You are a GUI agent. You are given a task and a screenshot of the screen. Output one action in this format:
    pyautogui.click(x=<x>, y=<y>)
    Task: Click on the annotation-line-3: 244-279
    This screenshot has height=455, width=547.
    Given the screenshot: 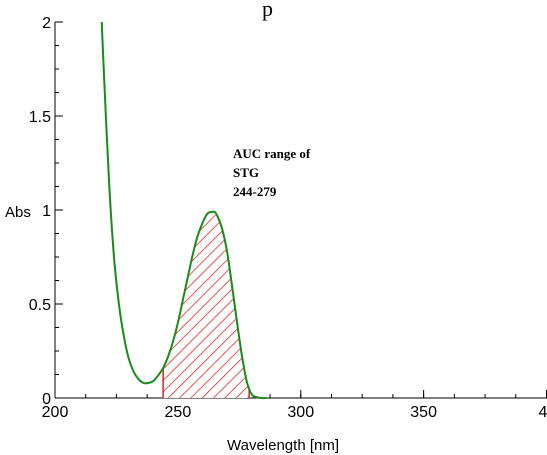 What is the action you would take?
    pyautogui.click(x=255, y=191)
    